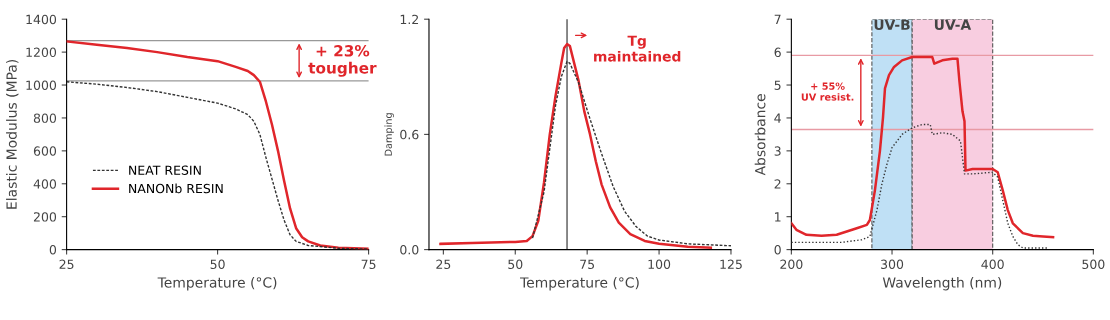 This screenshot has width=1110, height=320. What do you see at coordinates (45, 118) in the screenshot?
I see `y-tick-label: 800` at bounding box center [45, 118].